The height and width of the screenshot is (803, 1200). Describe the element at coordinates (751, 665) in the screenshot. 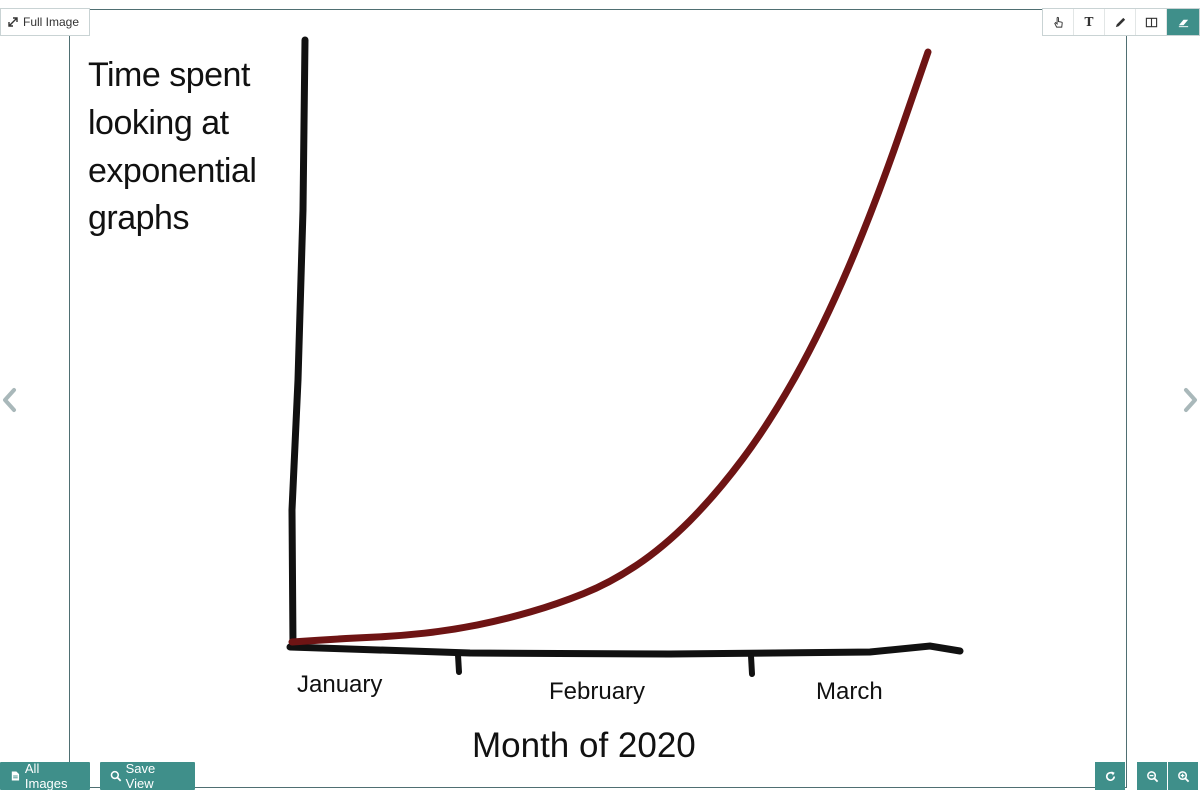

I see `x-axis-tick-march` at that location.